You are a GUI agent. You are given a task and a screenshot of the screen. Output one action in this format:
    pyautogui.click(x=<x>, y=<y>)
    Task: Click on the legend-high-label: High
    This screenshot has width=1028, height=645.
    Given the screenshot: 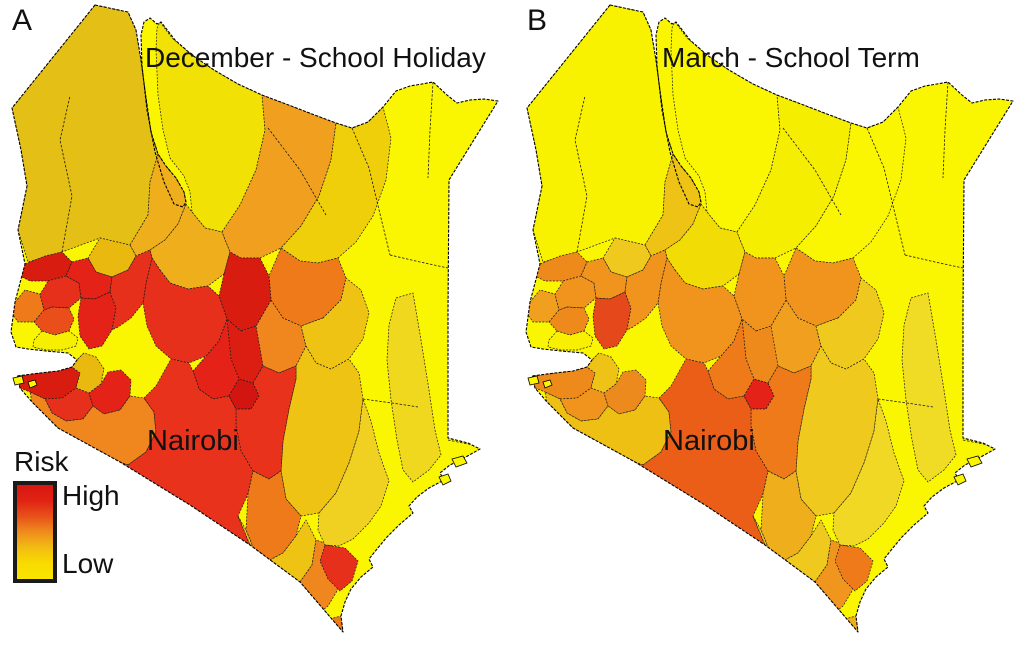 What is the action you would take?
    pyautogui.click(x=91, y=495)
    